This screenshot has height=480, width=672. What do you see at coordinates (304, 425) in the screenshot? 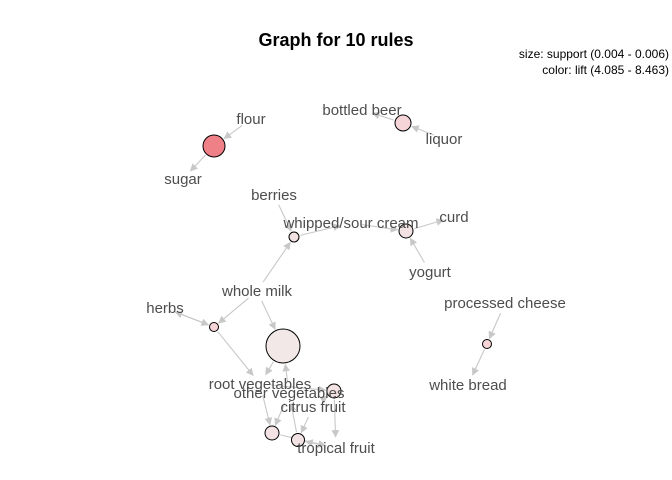
I see `edge-citrus-fruit-to-r10` at bounding box center [304, 425].